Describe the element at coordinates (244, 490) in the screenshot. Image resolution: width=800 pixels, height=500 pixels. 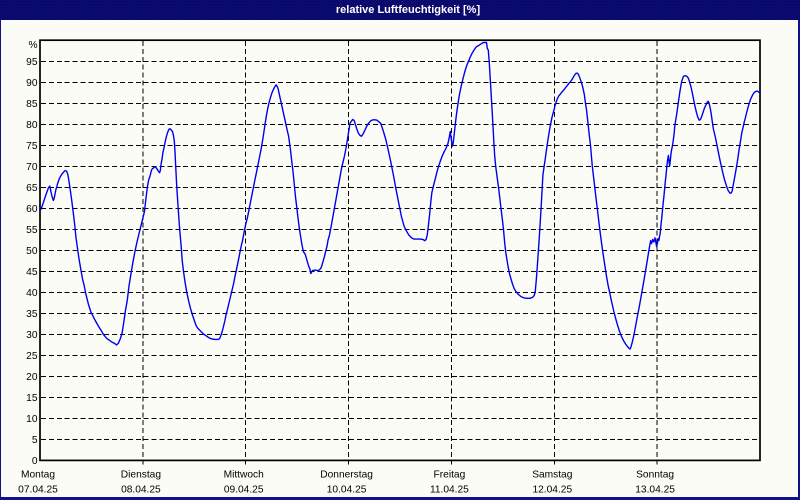
I see `svg-text: 09.04.25` at that location.